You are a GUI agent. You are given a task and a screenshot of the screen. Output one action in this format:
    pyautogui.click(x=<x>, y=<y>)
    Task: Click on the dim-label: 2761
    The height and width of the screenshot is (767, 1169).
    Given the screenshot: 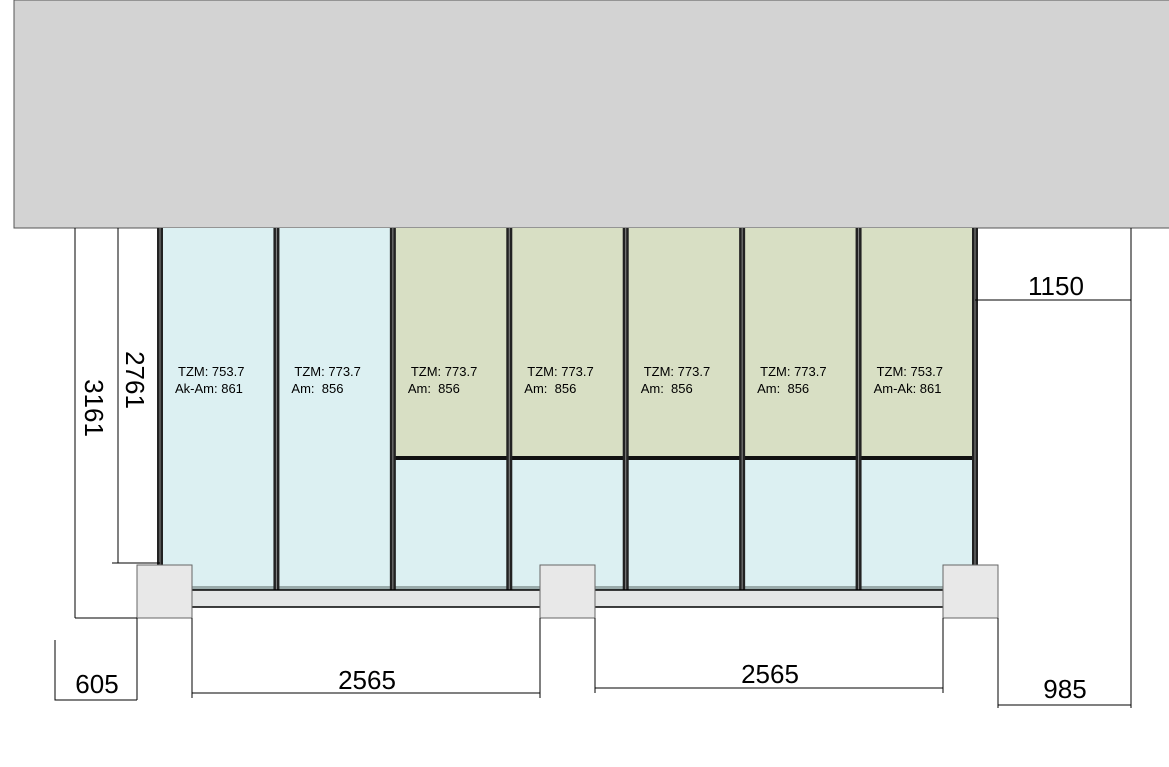 What is the action you would take?
    pyautogui.click(x=135, y=380)
    